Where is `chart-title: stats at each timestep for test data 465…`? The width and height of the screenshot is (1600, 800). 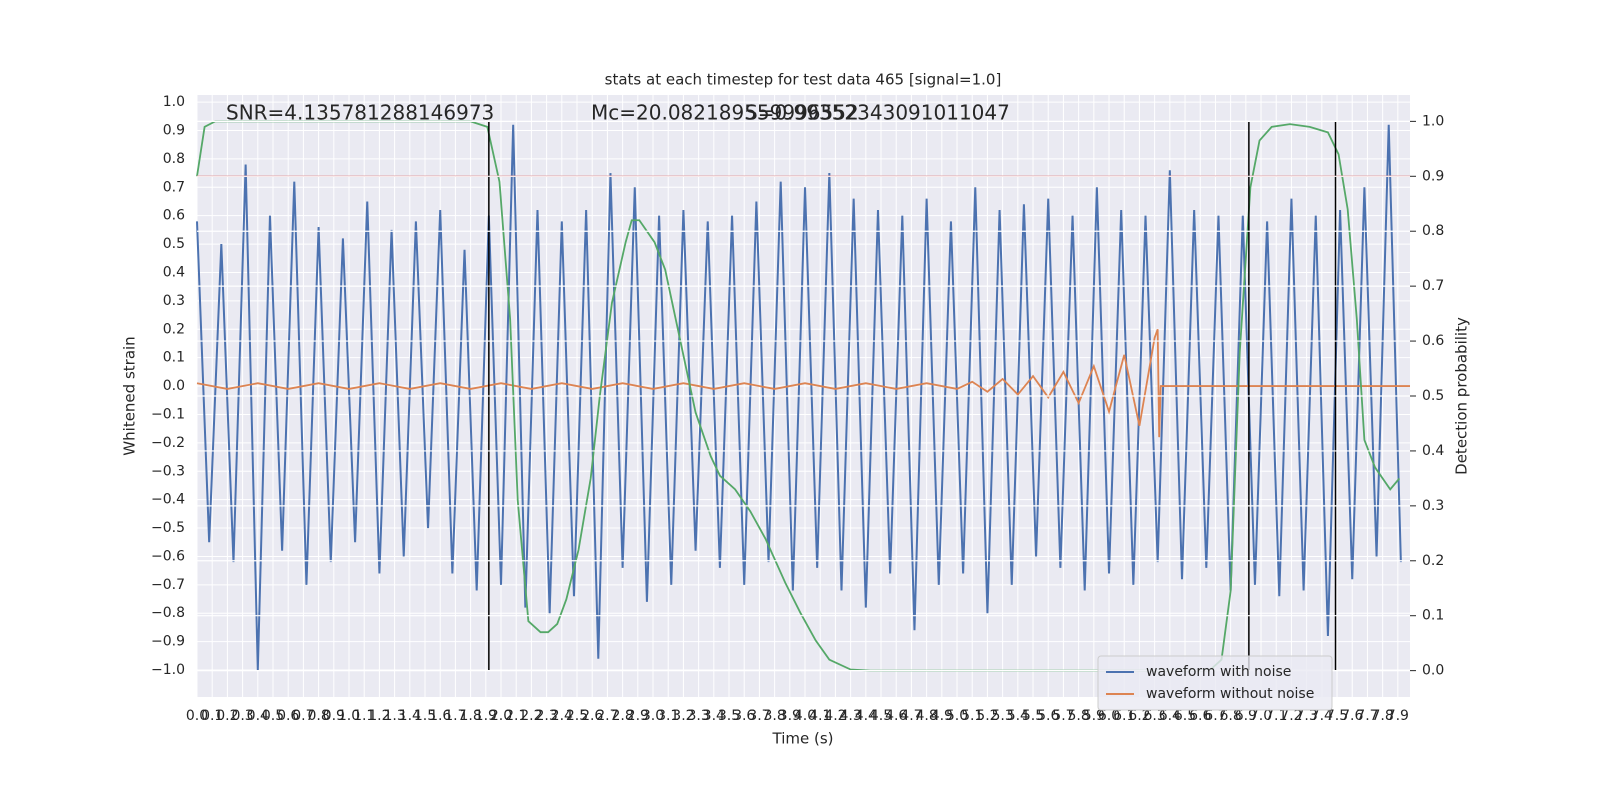 chart-title: stats at each timestep for test data 465… is located at coordinates (803, 80).